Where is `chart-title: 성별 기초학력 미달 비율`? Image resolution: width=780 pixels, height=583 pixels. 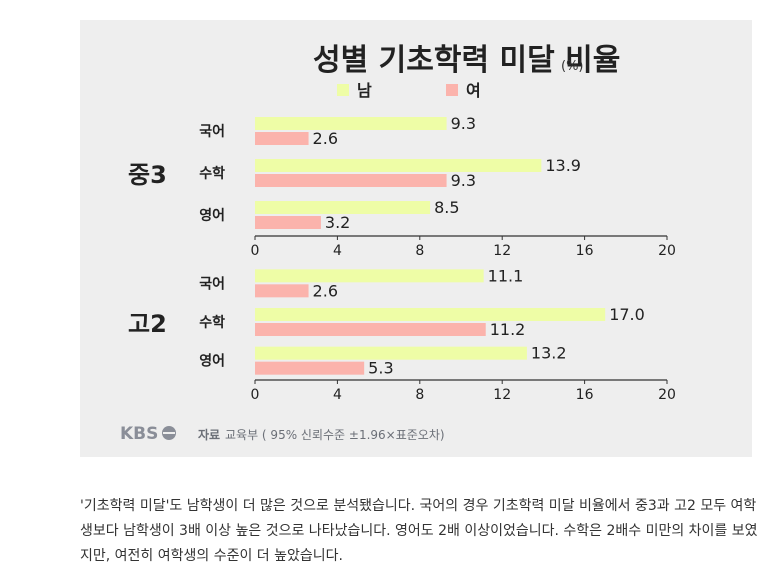 chart-title: 성별 기초학력 미달 비율 is located at coordinates (466, 60).